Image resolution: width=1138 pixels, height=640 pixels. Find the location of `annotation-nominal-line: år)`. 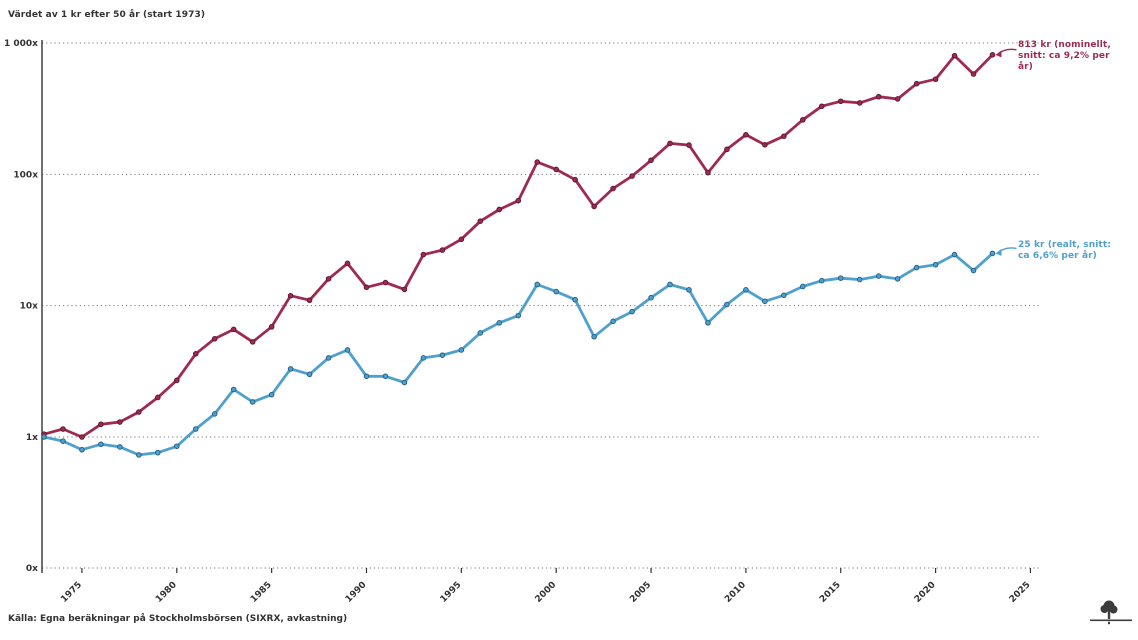

annotation-nominal-line: år) is located at coordinates (1025, 67).